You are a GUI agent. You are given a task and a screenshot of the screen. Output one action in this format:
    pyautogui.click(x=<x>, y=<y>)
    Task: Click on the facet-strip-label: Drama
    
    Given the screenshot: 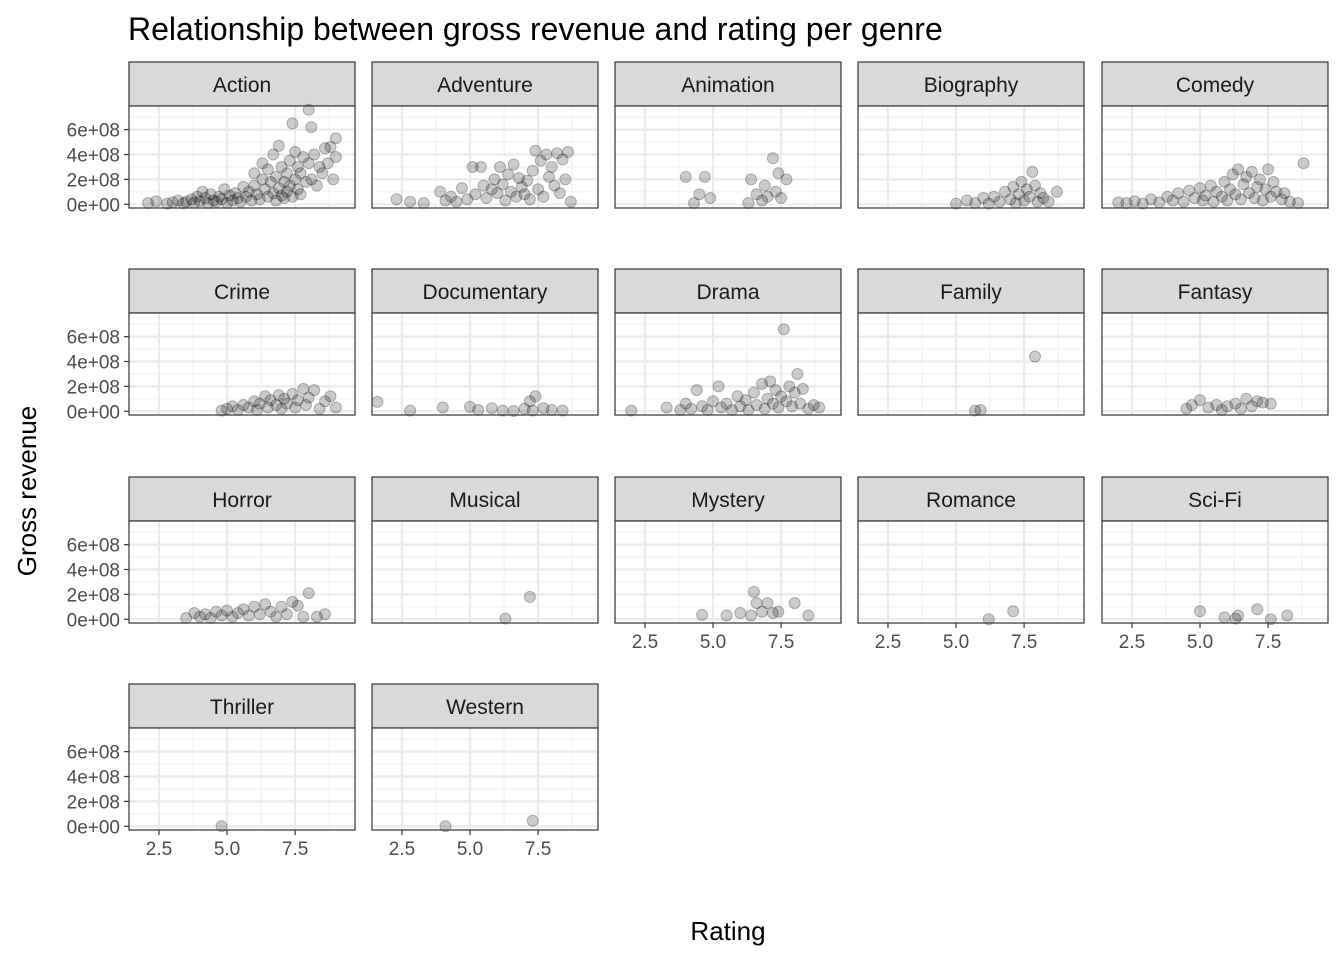 What is the action you would take?
    pyautogui.click(x=727, y=292)
    